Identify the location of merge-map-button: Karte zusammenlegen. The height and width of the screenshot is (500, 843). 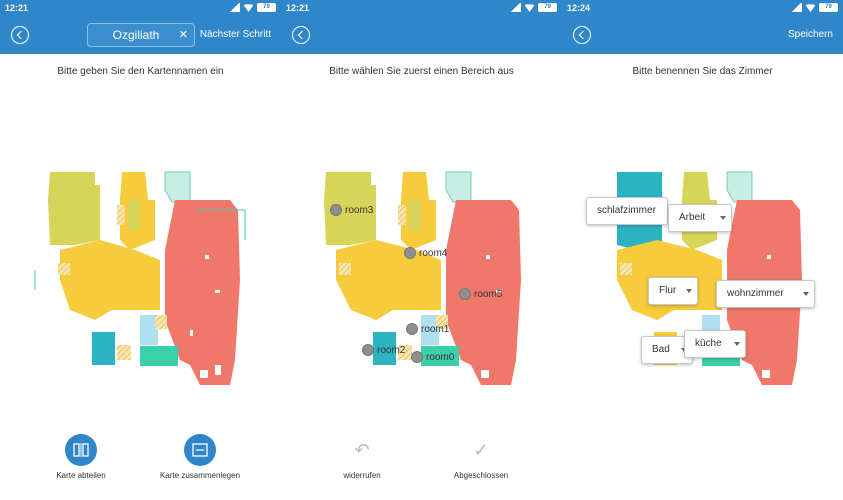
(200, 457).